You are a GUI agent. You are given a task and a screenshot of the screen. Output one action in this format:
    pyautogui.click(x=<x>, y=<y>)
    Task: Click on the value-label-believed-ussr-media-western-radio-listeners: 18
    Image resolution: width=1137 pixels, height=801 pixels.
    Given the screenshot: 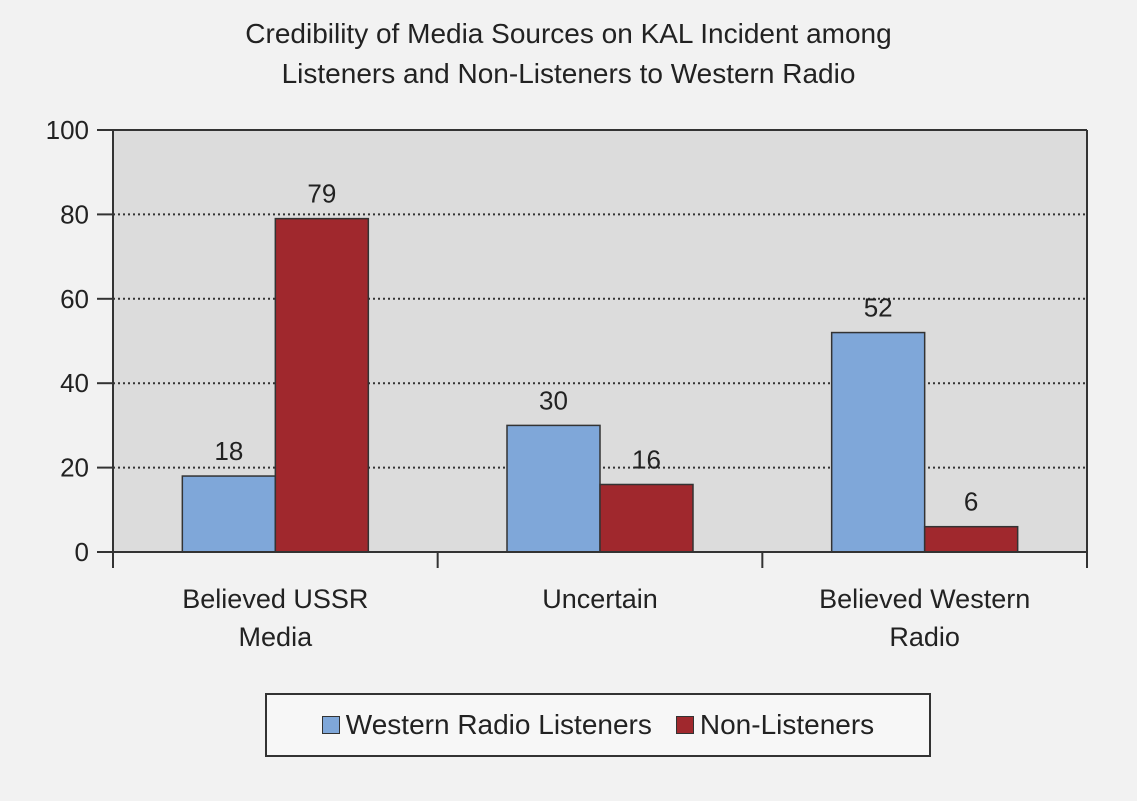 What is the action you would take?
    pyautogui.click(x=228, y=451)
    